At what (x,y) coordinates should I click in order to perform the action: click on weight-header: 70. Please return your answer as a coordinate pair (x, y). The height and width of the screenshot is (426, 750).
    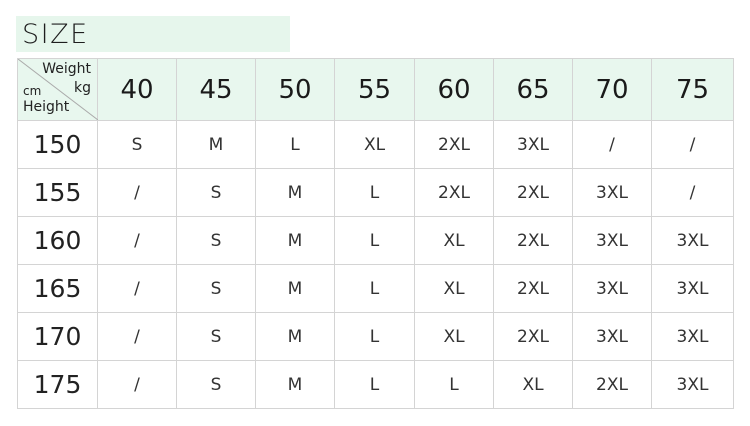
    Looking at the image, I should click on (612, 89).